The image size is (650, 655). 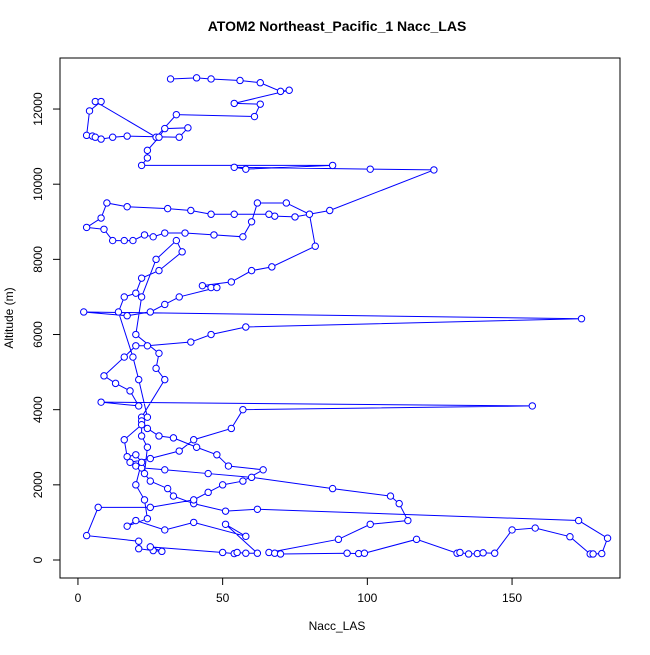 What do you see at coordinates (38, 334) in the screenshot?
I see `y-tick-label: 6000` at bounding box center [38, 334].